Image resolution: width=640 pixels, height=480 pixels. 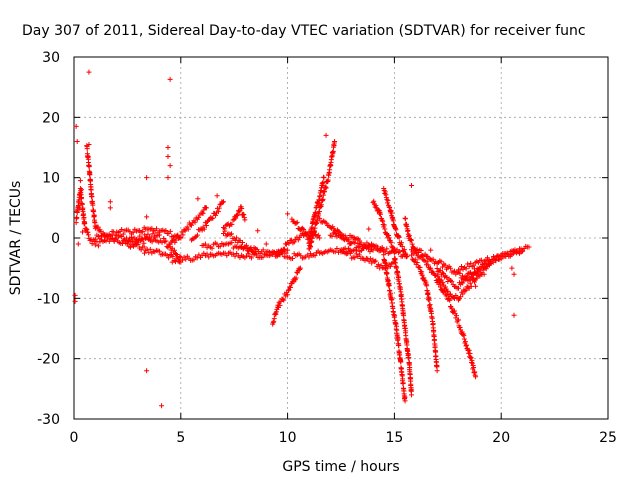 What do you see at coordinates (51, 58) in the screenshot?
I see `y-tick-label: 30` at bounding box center [51, 58].